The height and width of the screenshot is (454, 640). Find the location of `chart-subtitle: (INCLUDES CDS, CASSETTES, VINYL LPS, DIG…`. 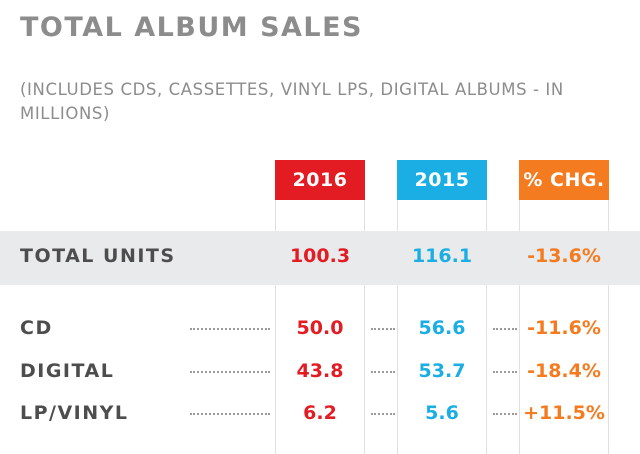

chart-subtitle: (INCLUDES CDS, CASSETTES, VINYL LPS, DIG… is located at coordinates (292, 101).